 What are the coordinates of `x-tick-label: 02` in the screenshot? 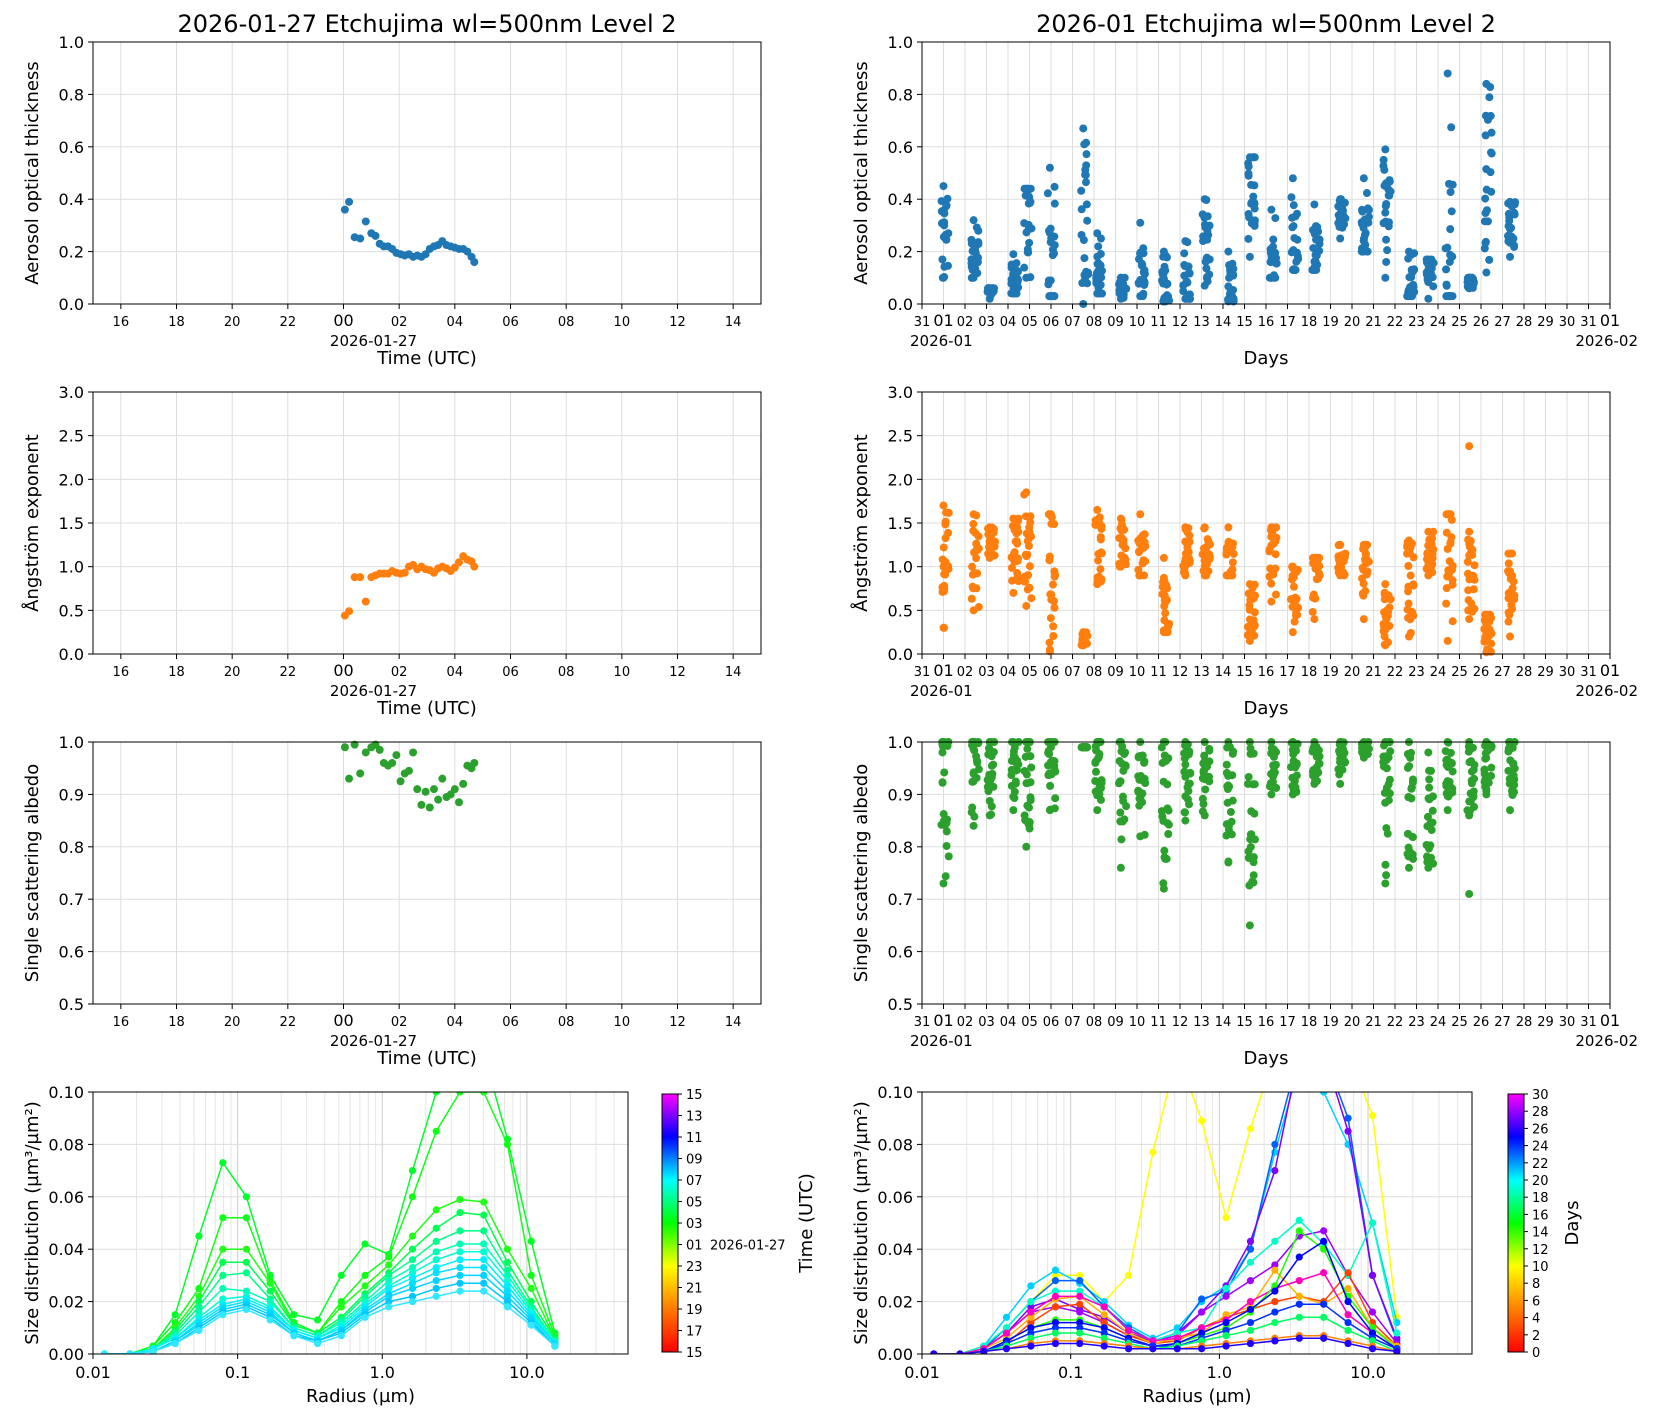 It's located at (399, 1022).